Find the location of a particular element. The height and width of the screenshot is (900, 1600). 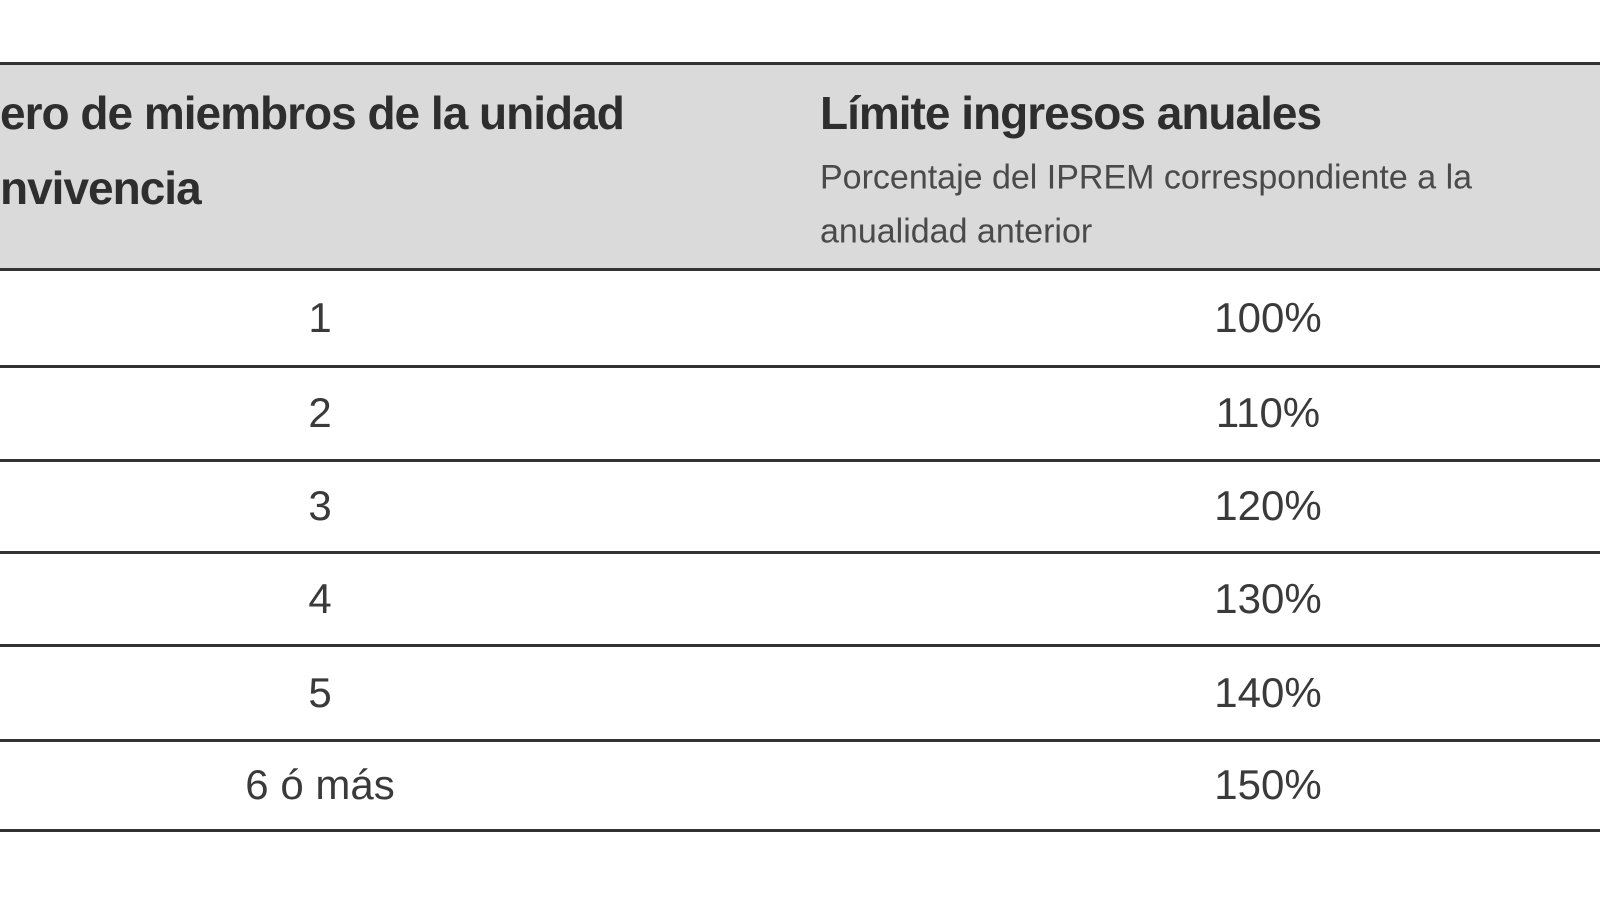

table-cell: 2 is located at coordinates (320, 412).